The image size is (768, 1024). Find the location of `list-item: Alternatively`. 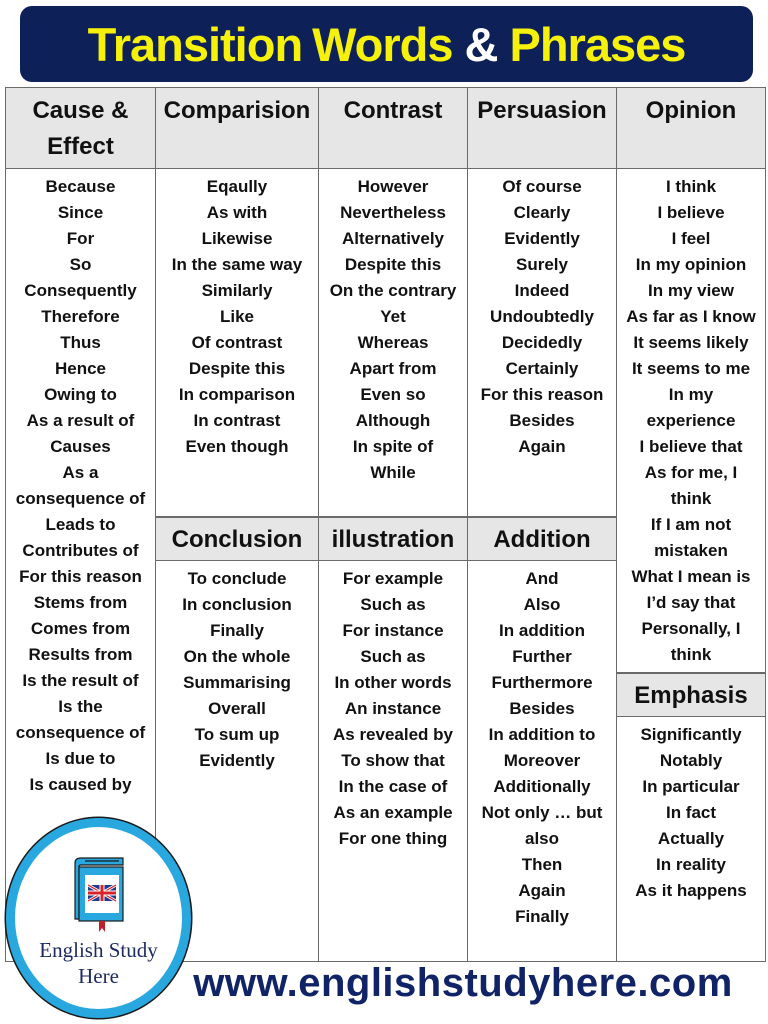

list-item: Alternatively is located at coordinates (393, 238).